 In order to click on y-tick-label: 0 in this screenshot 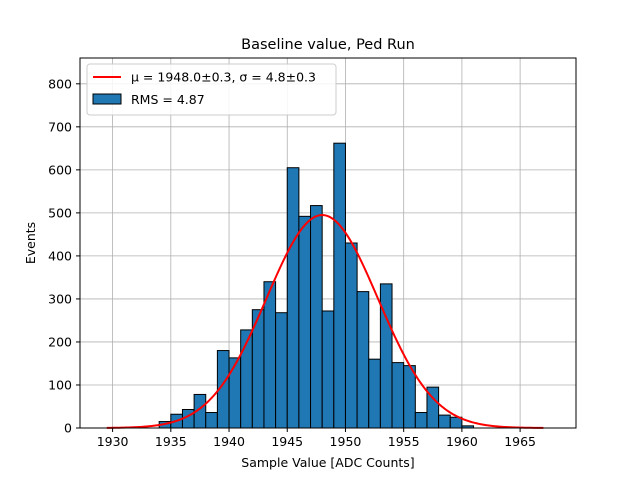, I will do `click(68, 428)`.